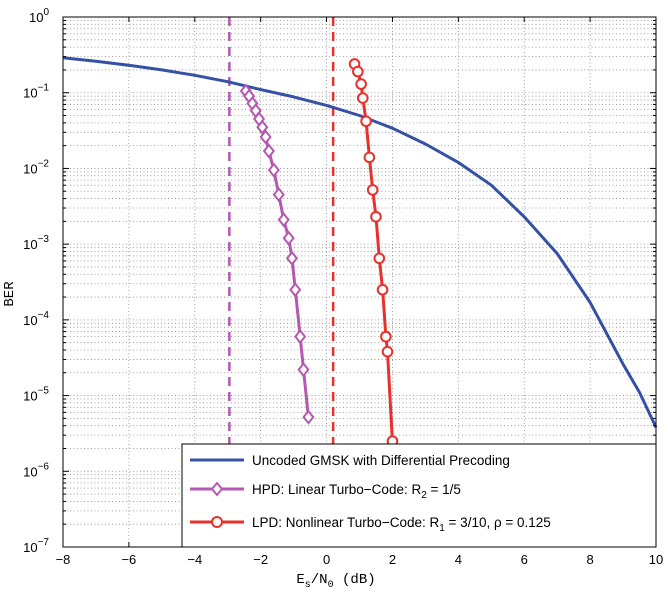 The image size is (668, 596). I want to click on y-tick-label: 10⁻³, so click(36, 243).